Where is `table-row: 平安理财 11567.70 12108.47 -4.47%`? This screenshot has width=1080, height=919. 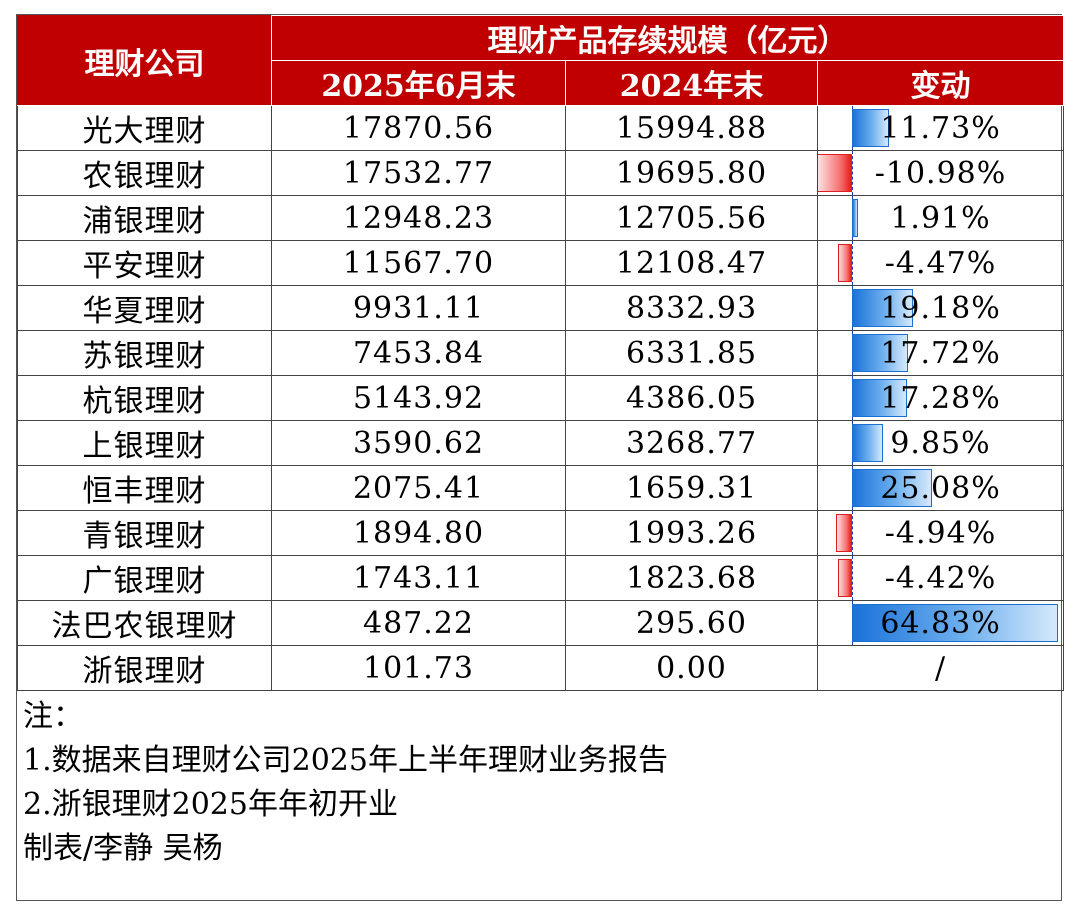
table-row: 平安理财 11567.70 12108.47 -4.47% is located at coordinates (541, 263).